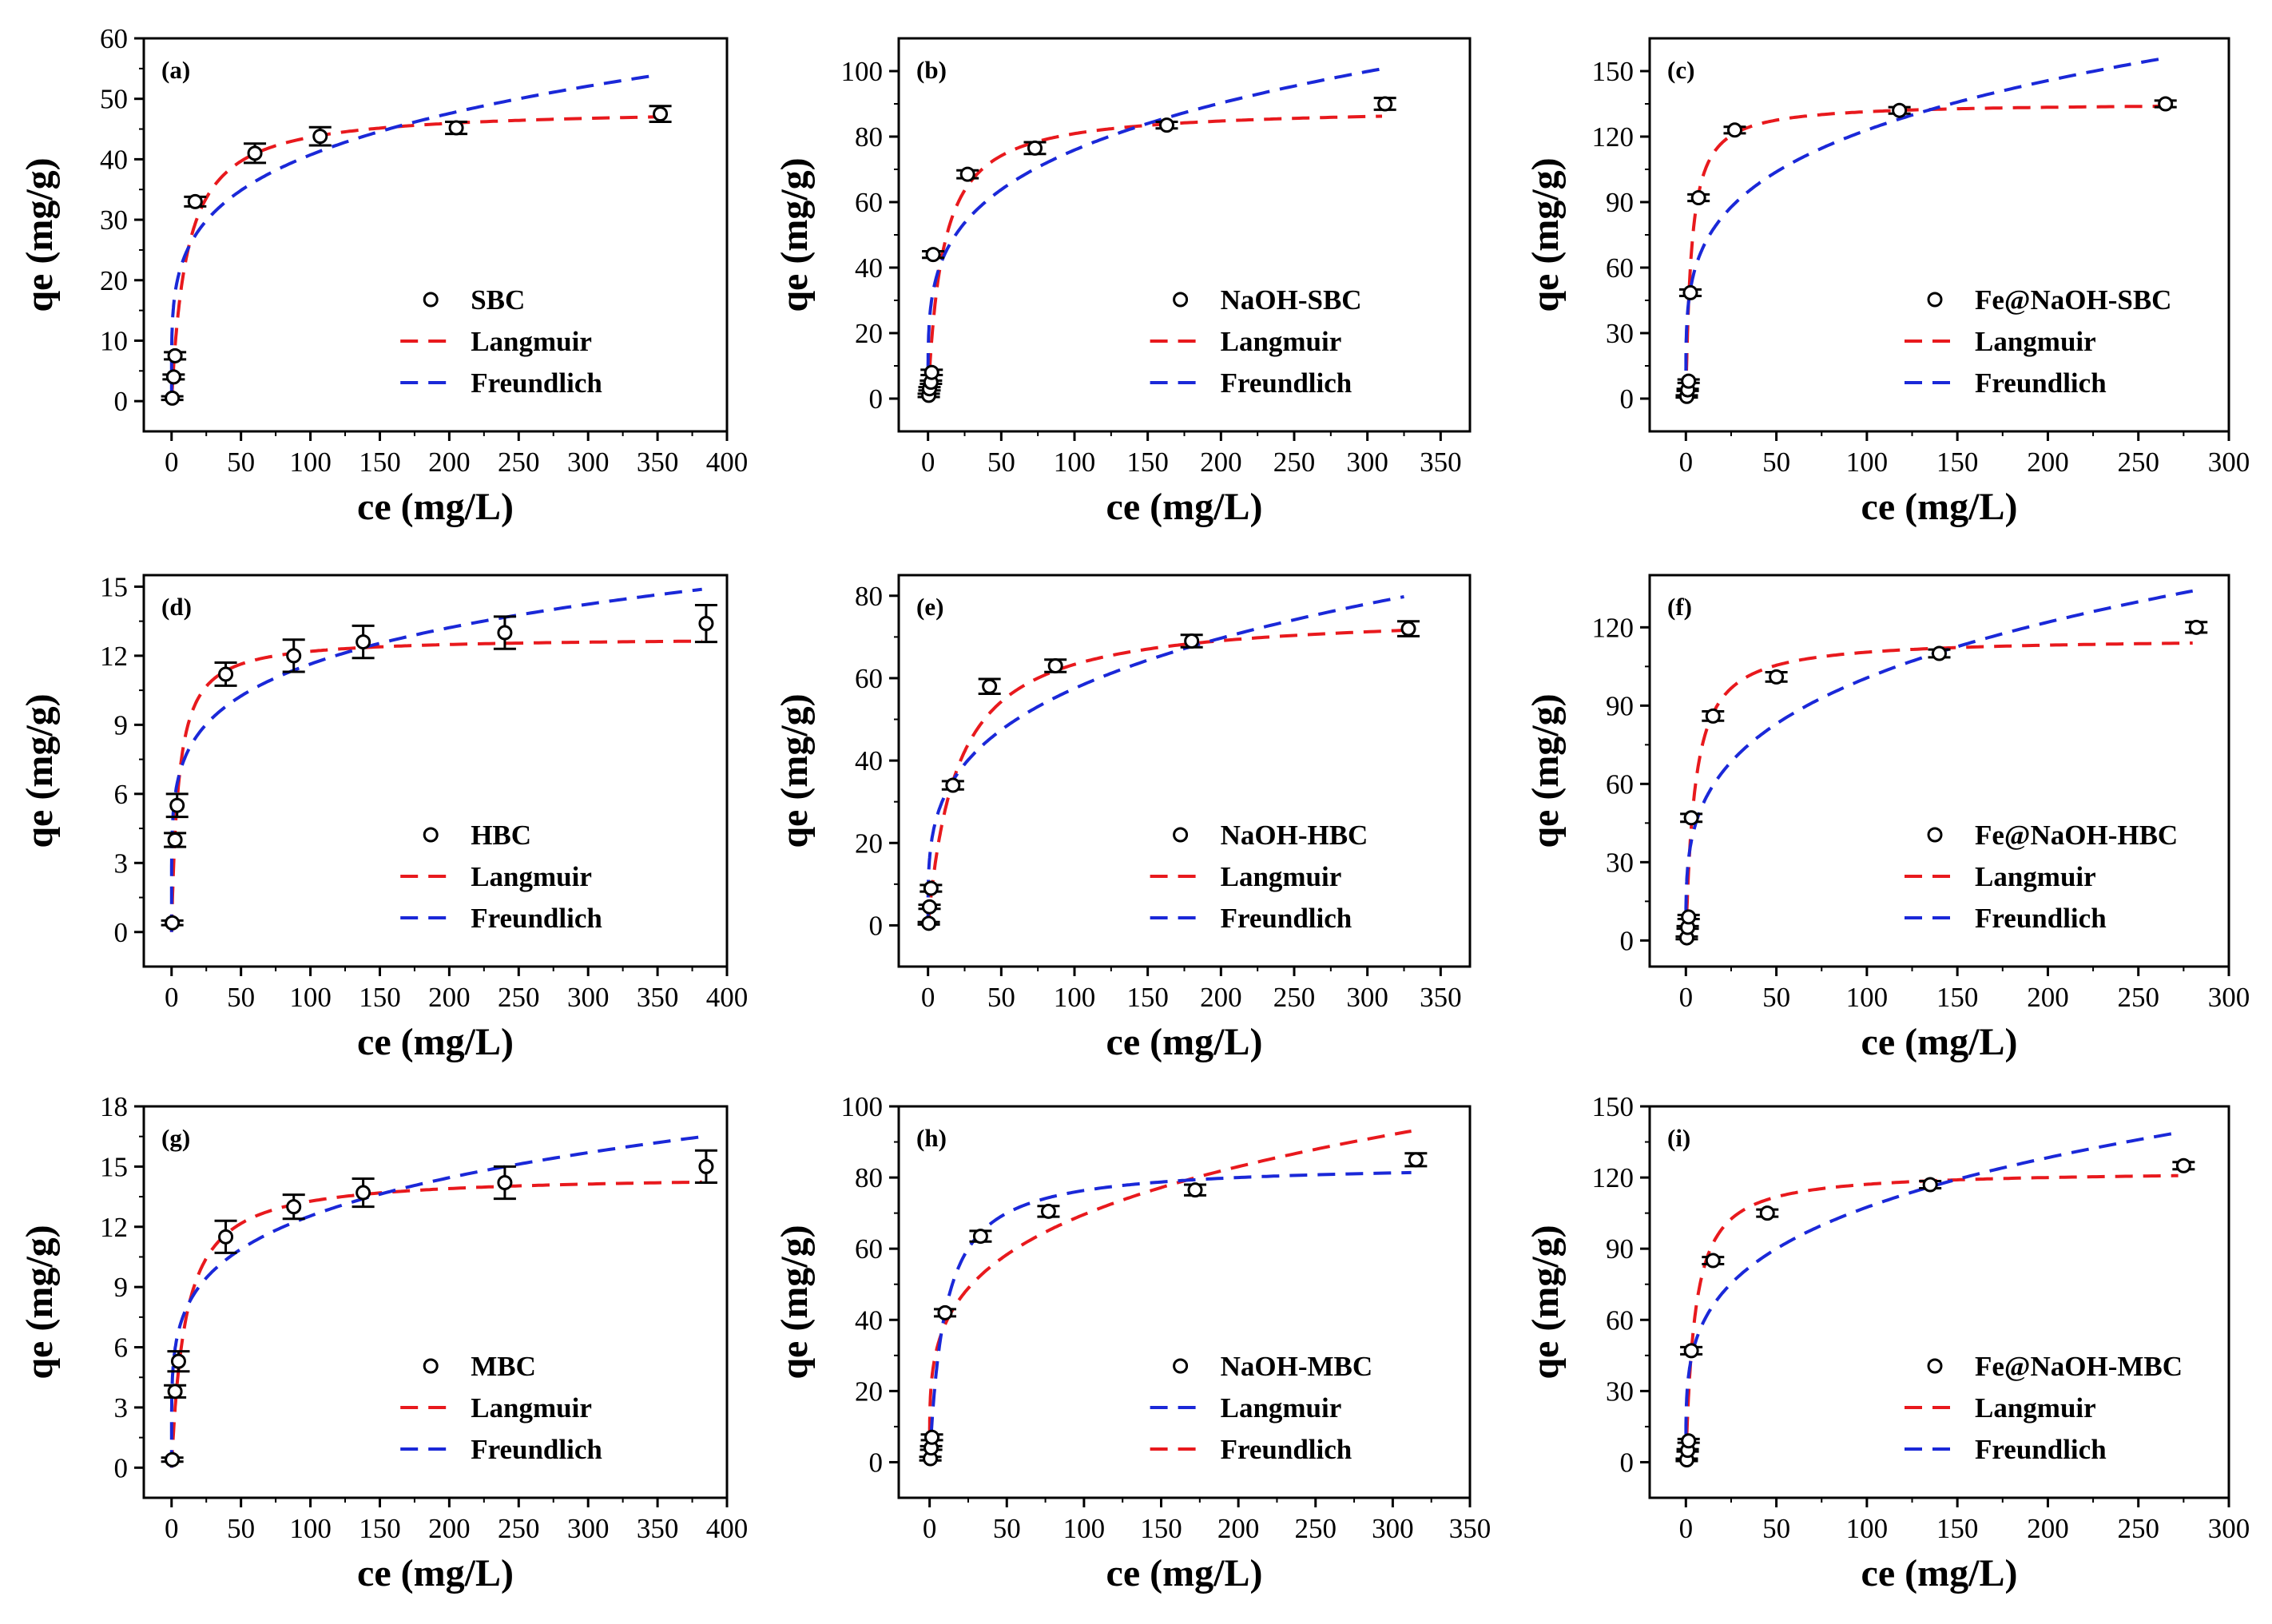 This screenshot has width=2272, height=1624. Describe the element at coordinates (172, 1528) in the screenshot. I see `x-tick-label: 0` at that location.